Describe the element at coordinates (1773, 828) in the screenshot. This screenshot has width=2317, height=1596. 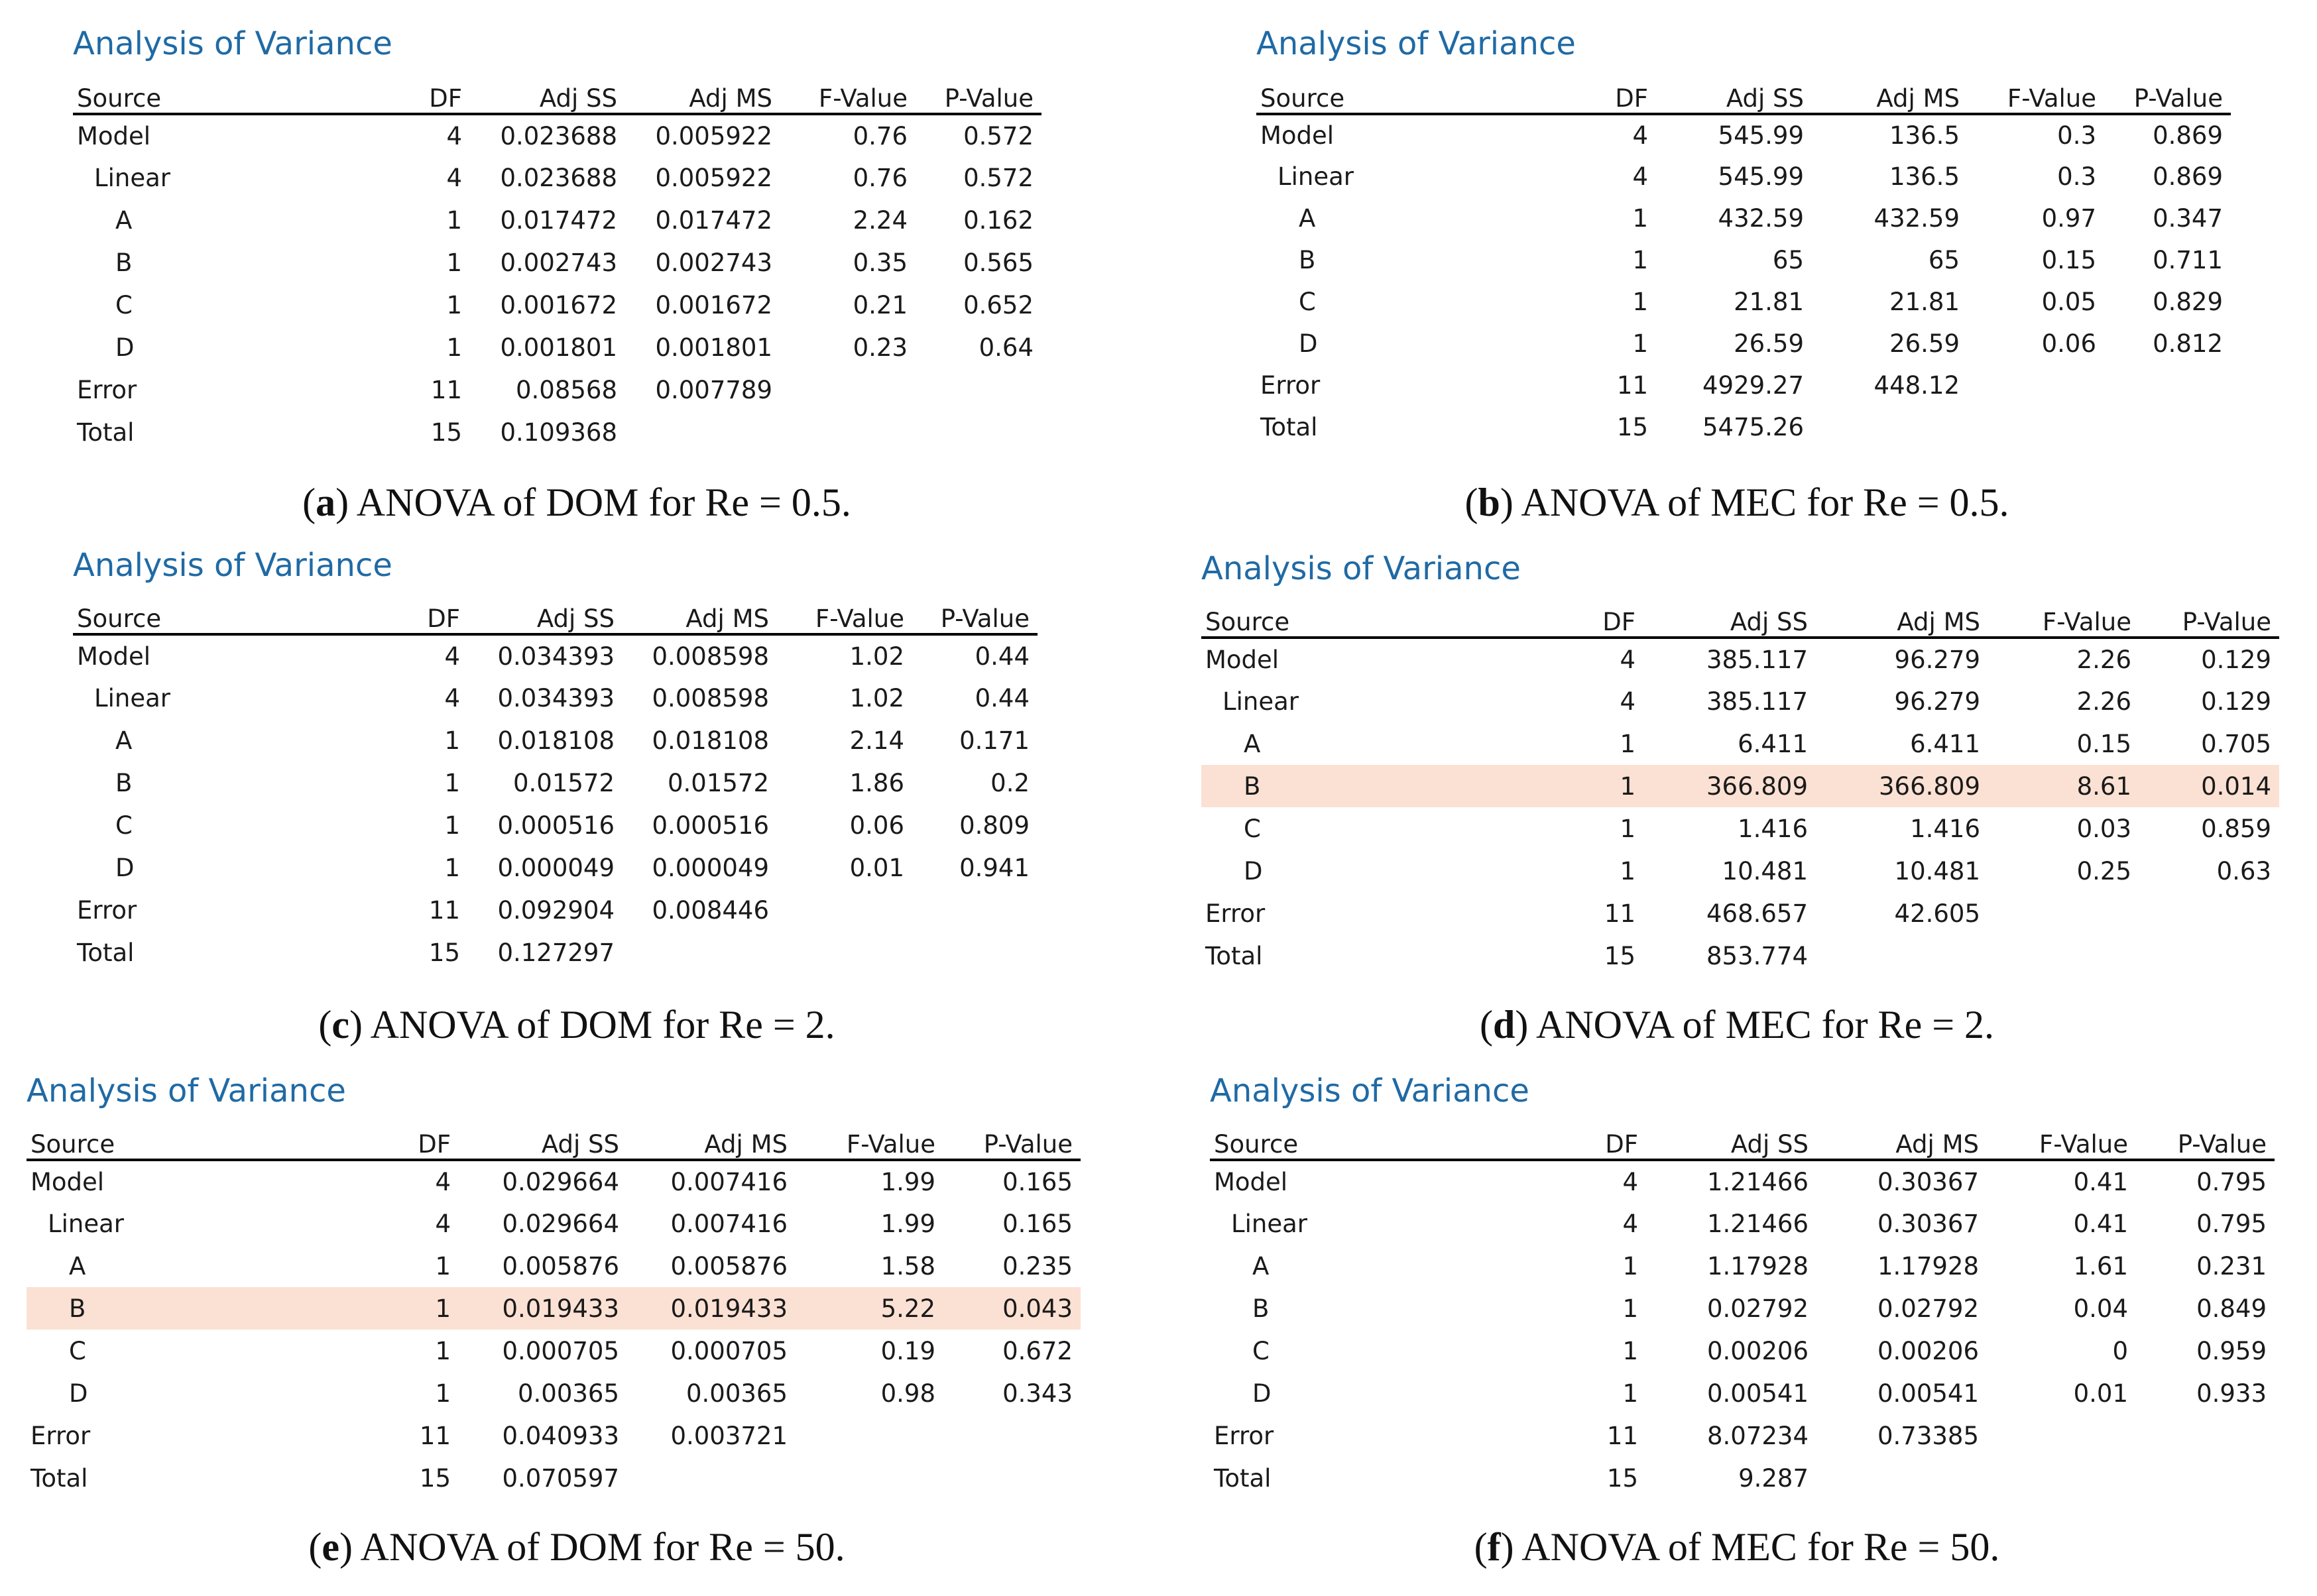
I see `cell-adj-ss-col: 1.416` at that location.